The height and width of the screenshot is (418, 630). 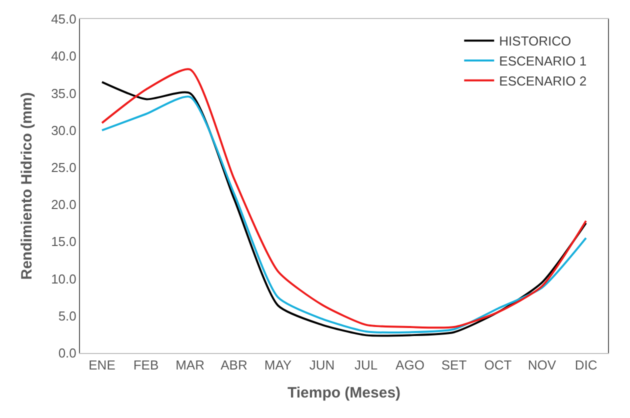 I want to click on x-tick-label: MAY, so click(x=278, y=365).